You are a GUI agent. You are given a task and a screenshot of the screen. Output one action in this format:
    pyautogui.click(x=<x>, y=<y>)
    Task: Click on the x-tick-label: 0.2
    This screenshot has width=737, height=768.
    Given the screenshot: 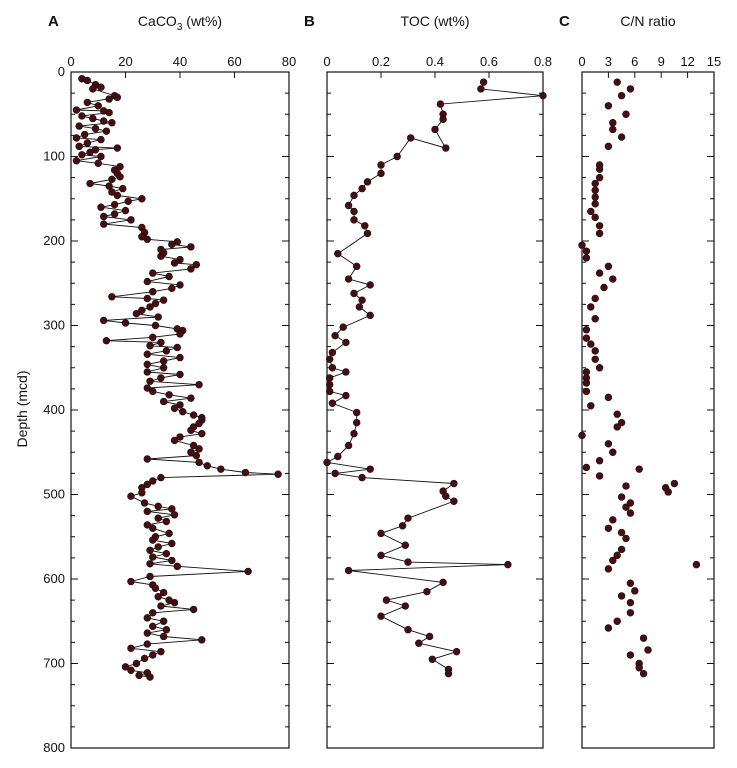 What is the action you would take?
    pyautogui.click(x=381, y=61)
    